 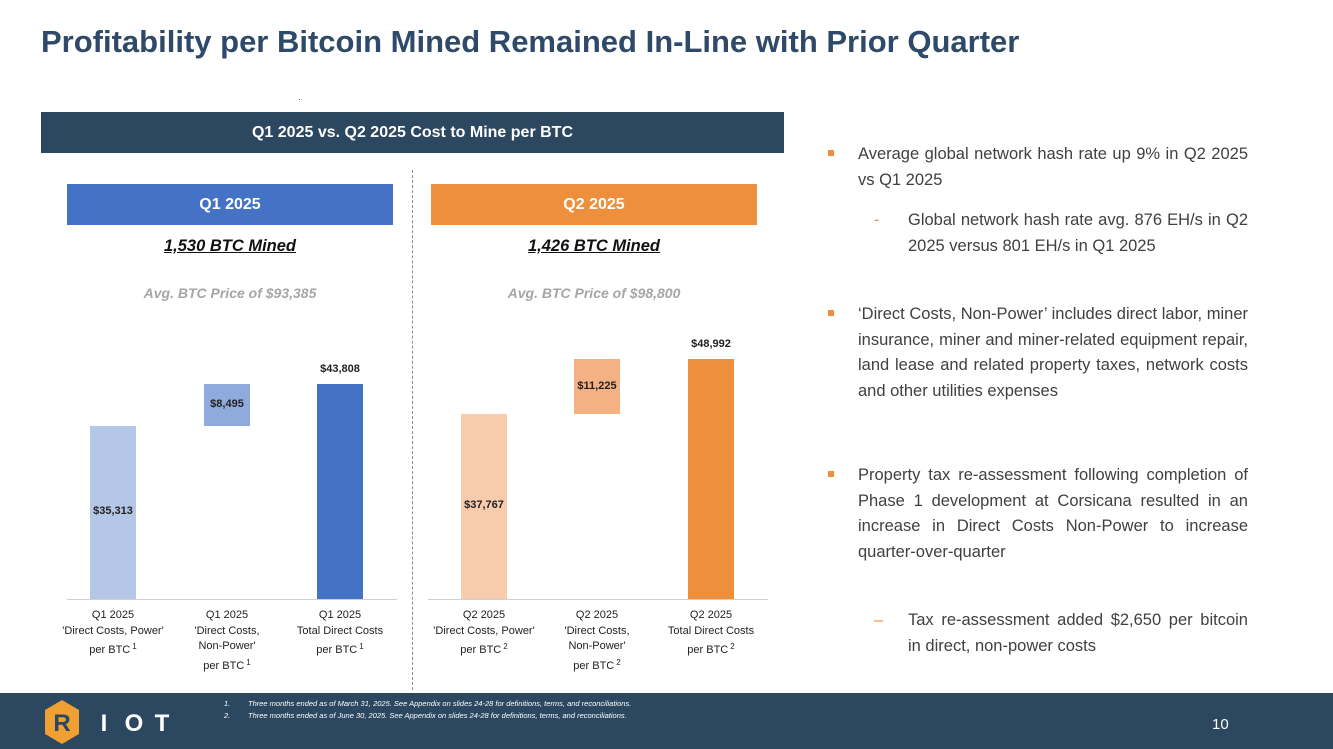 What do you see at coordinates (598, 599) in the screenshot?
I see `chart-2-axis-line` at bounding box center [598, 599].